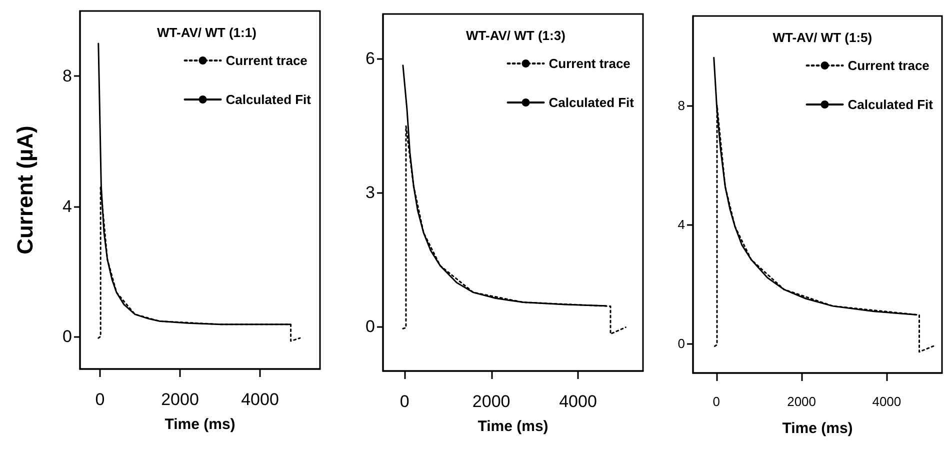 The image size is (946, 455). What do you see at coordinates (516, 35) in the screenshot?
I see `legend-title: WT-AV/ WT (1:3)` at bounding box center [516, 35].